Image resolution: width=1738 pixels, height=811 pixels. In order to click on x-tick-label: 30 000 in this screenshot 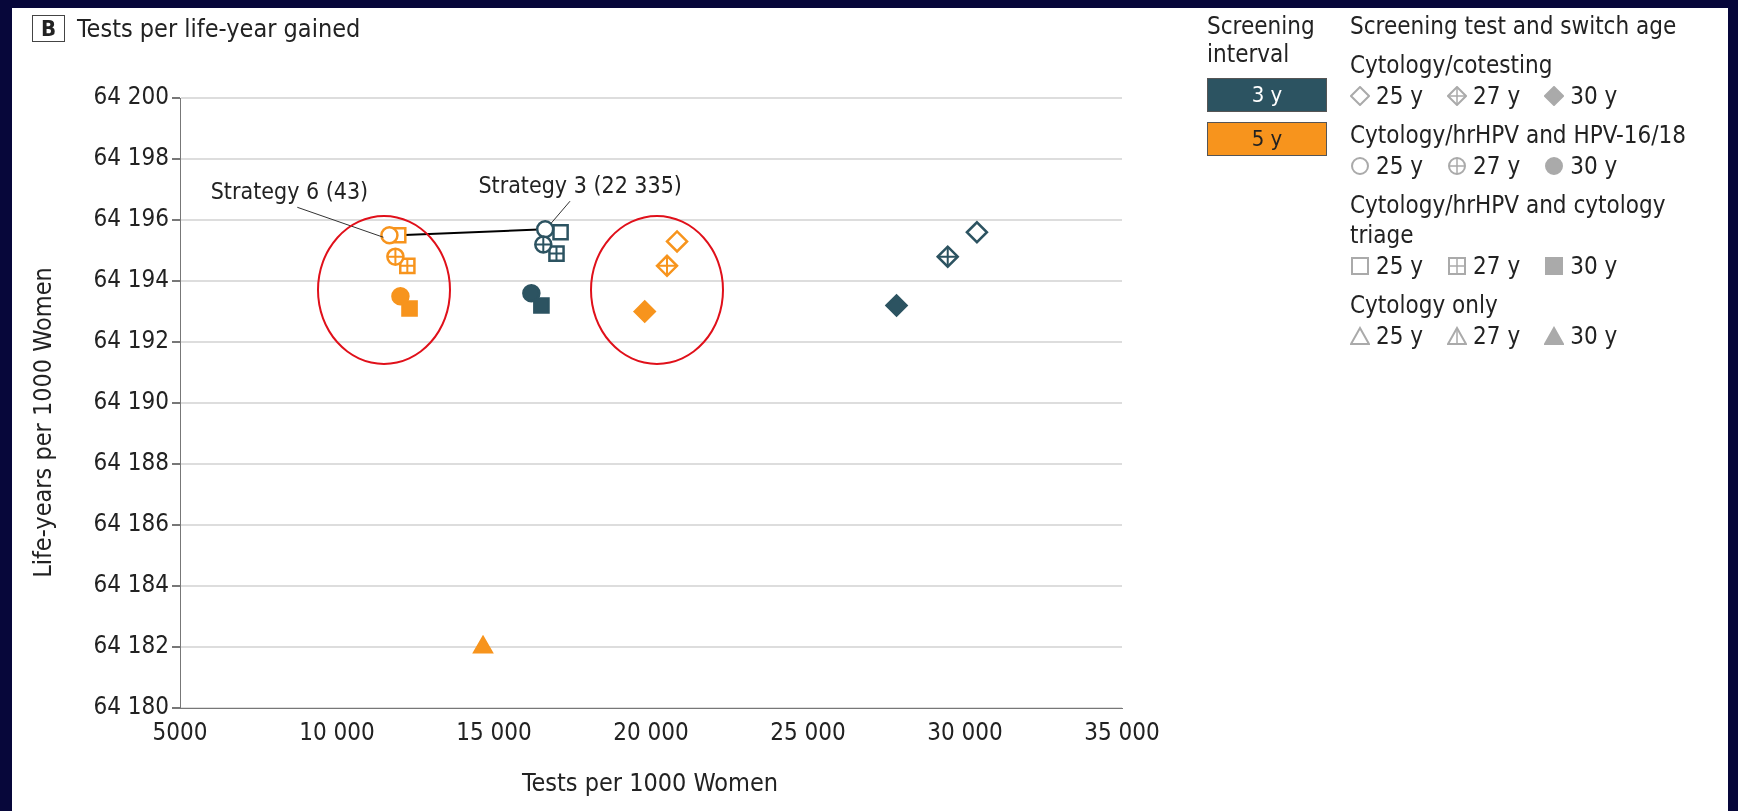, I will do `click(965, 731)`.